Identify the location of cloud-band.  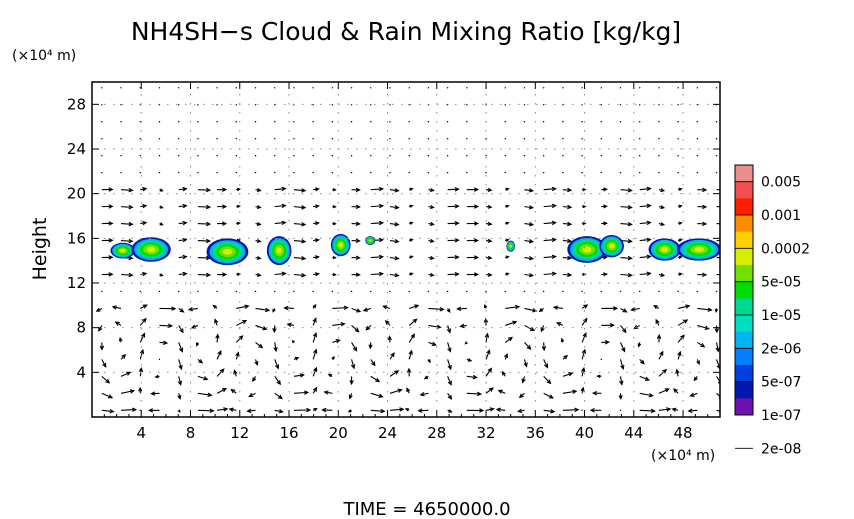
(340, 245).